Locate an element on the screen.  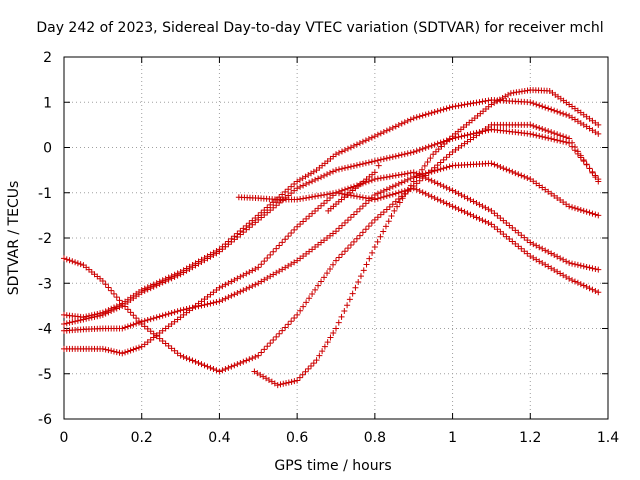
x-tick-label: 1.2 is located at coordinates (530, 438).